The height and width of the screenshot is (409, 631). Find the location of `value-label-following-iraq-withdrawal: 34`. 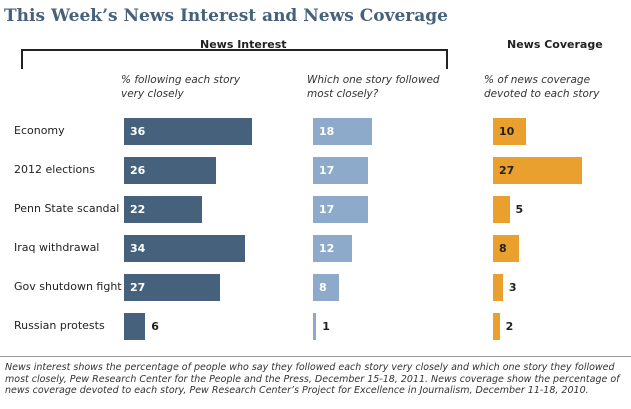

value-label-following-iraq-withdrawal: 34 is located at coordinates (138, 248).